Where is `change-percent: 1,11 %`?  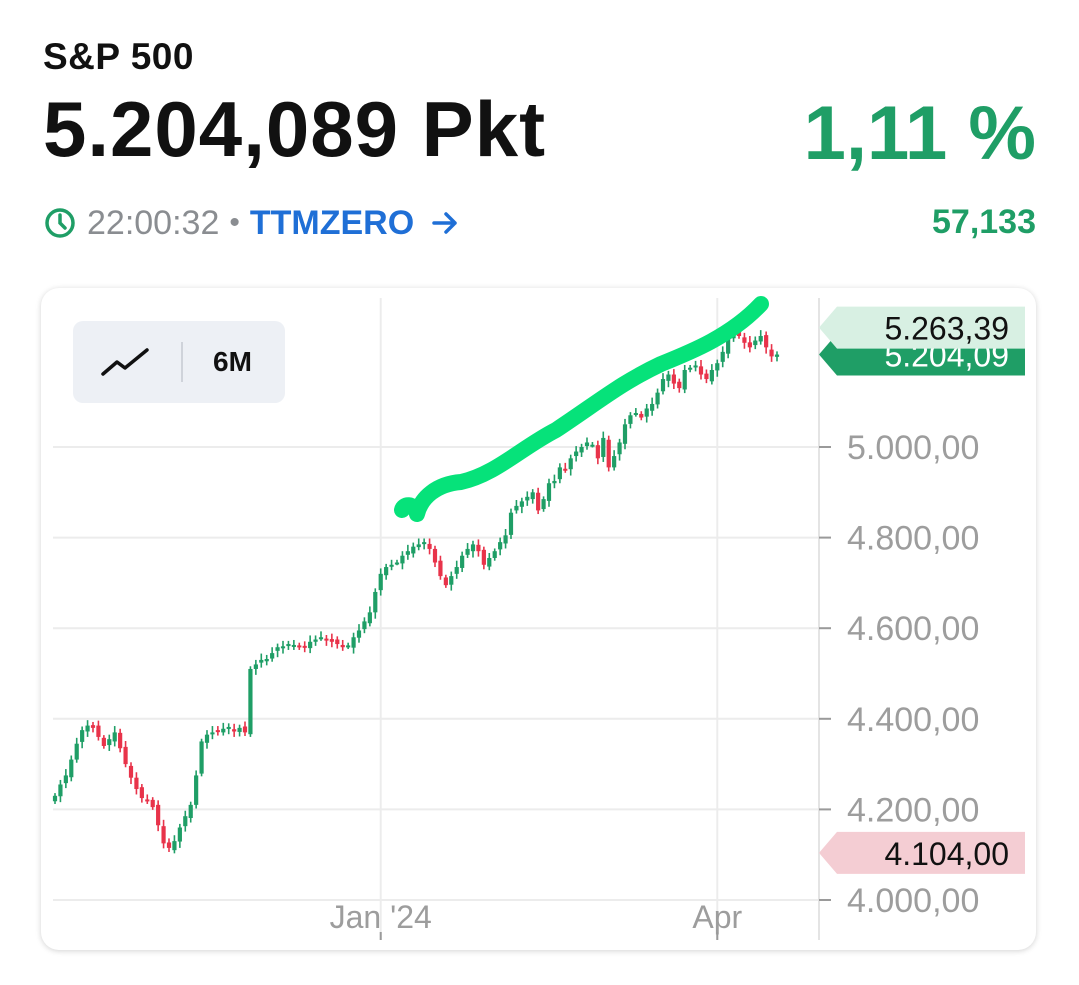 change-percent: 1,11 % is located at coordinates (919, 133).